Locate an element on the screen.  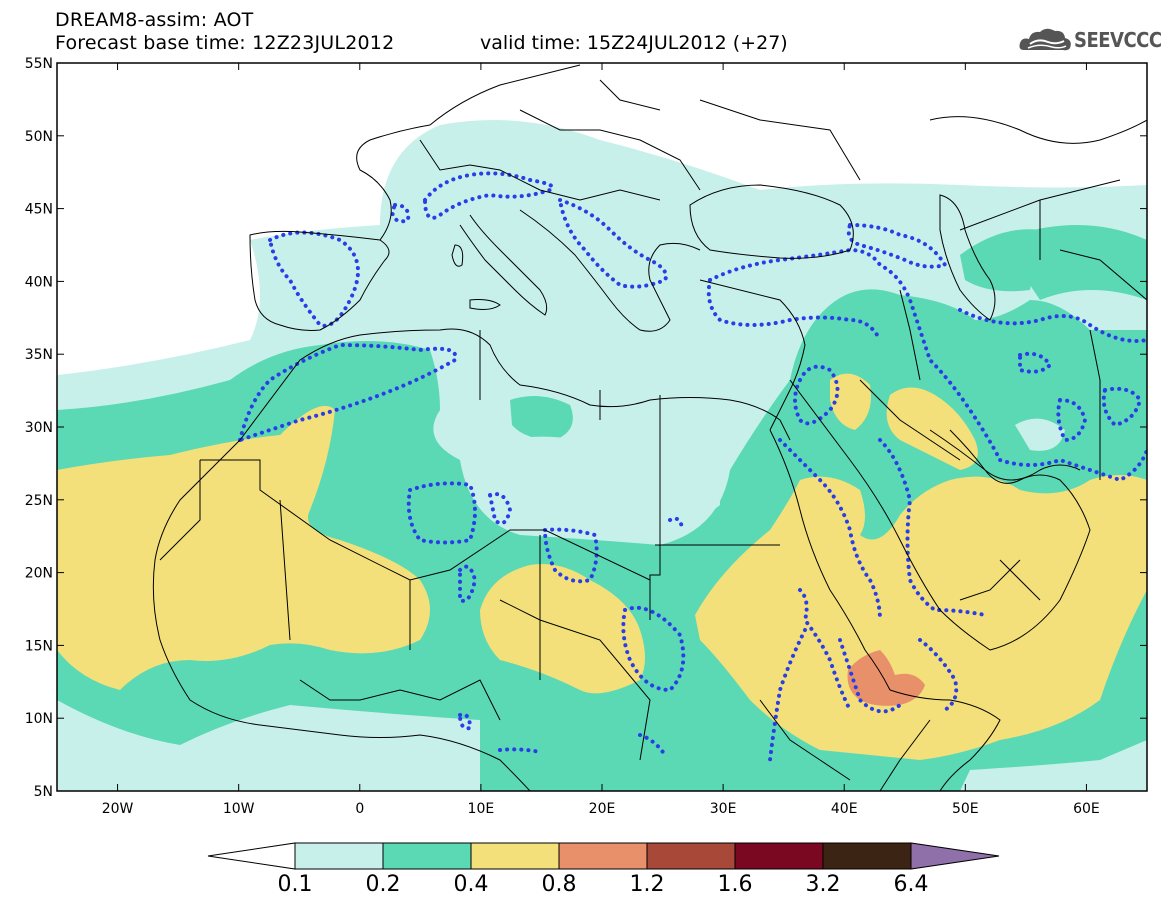
aot-level-0.8 is located at coordinates (886, 678).